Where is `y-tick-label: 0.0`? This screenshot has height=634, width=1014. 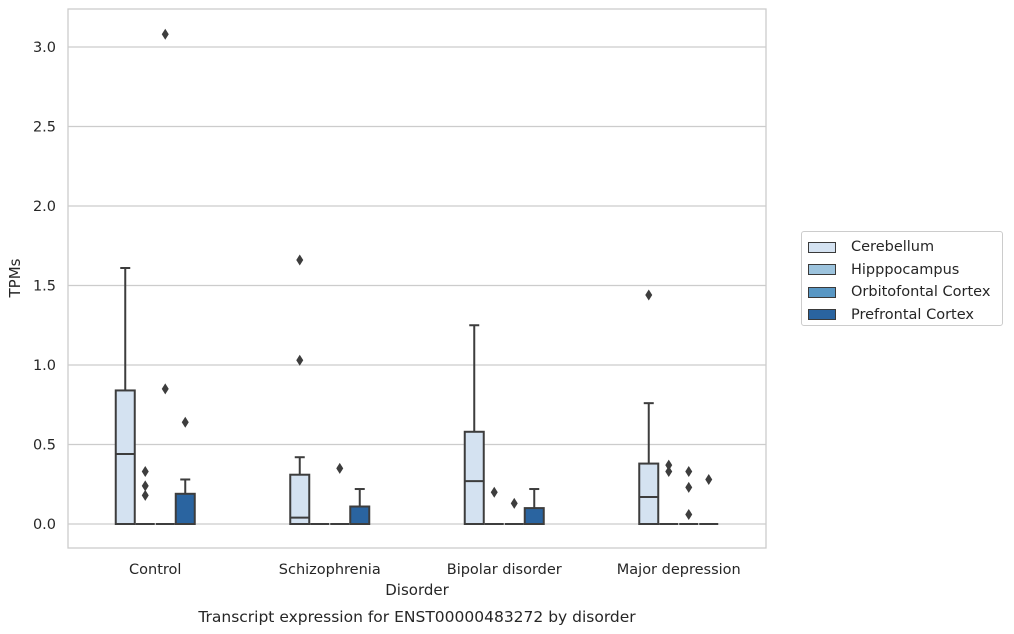
y-tick-label: 0.0 is located at coordinates (44, 525).